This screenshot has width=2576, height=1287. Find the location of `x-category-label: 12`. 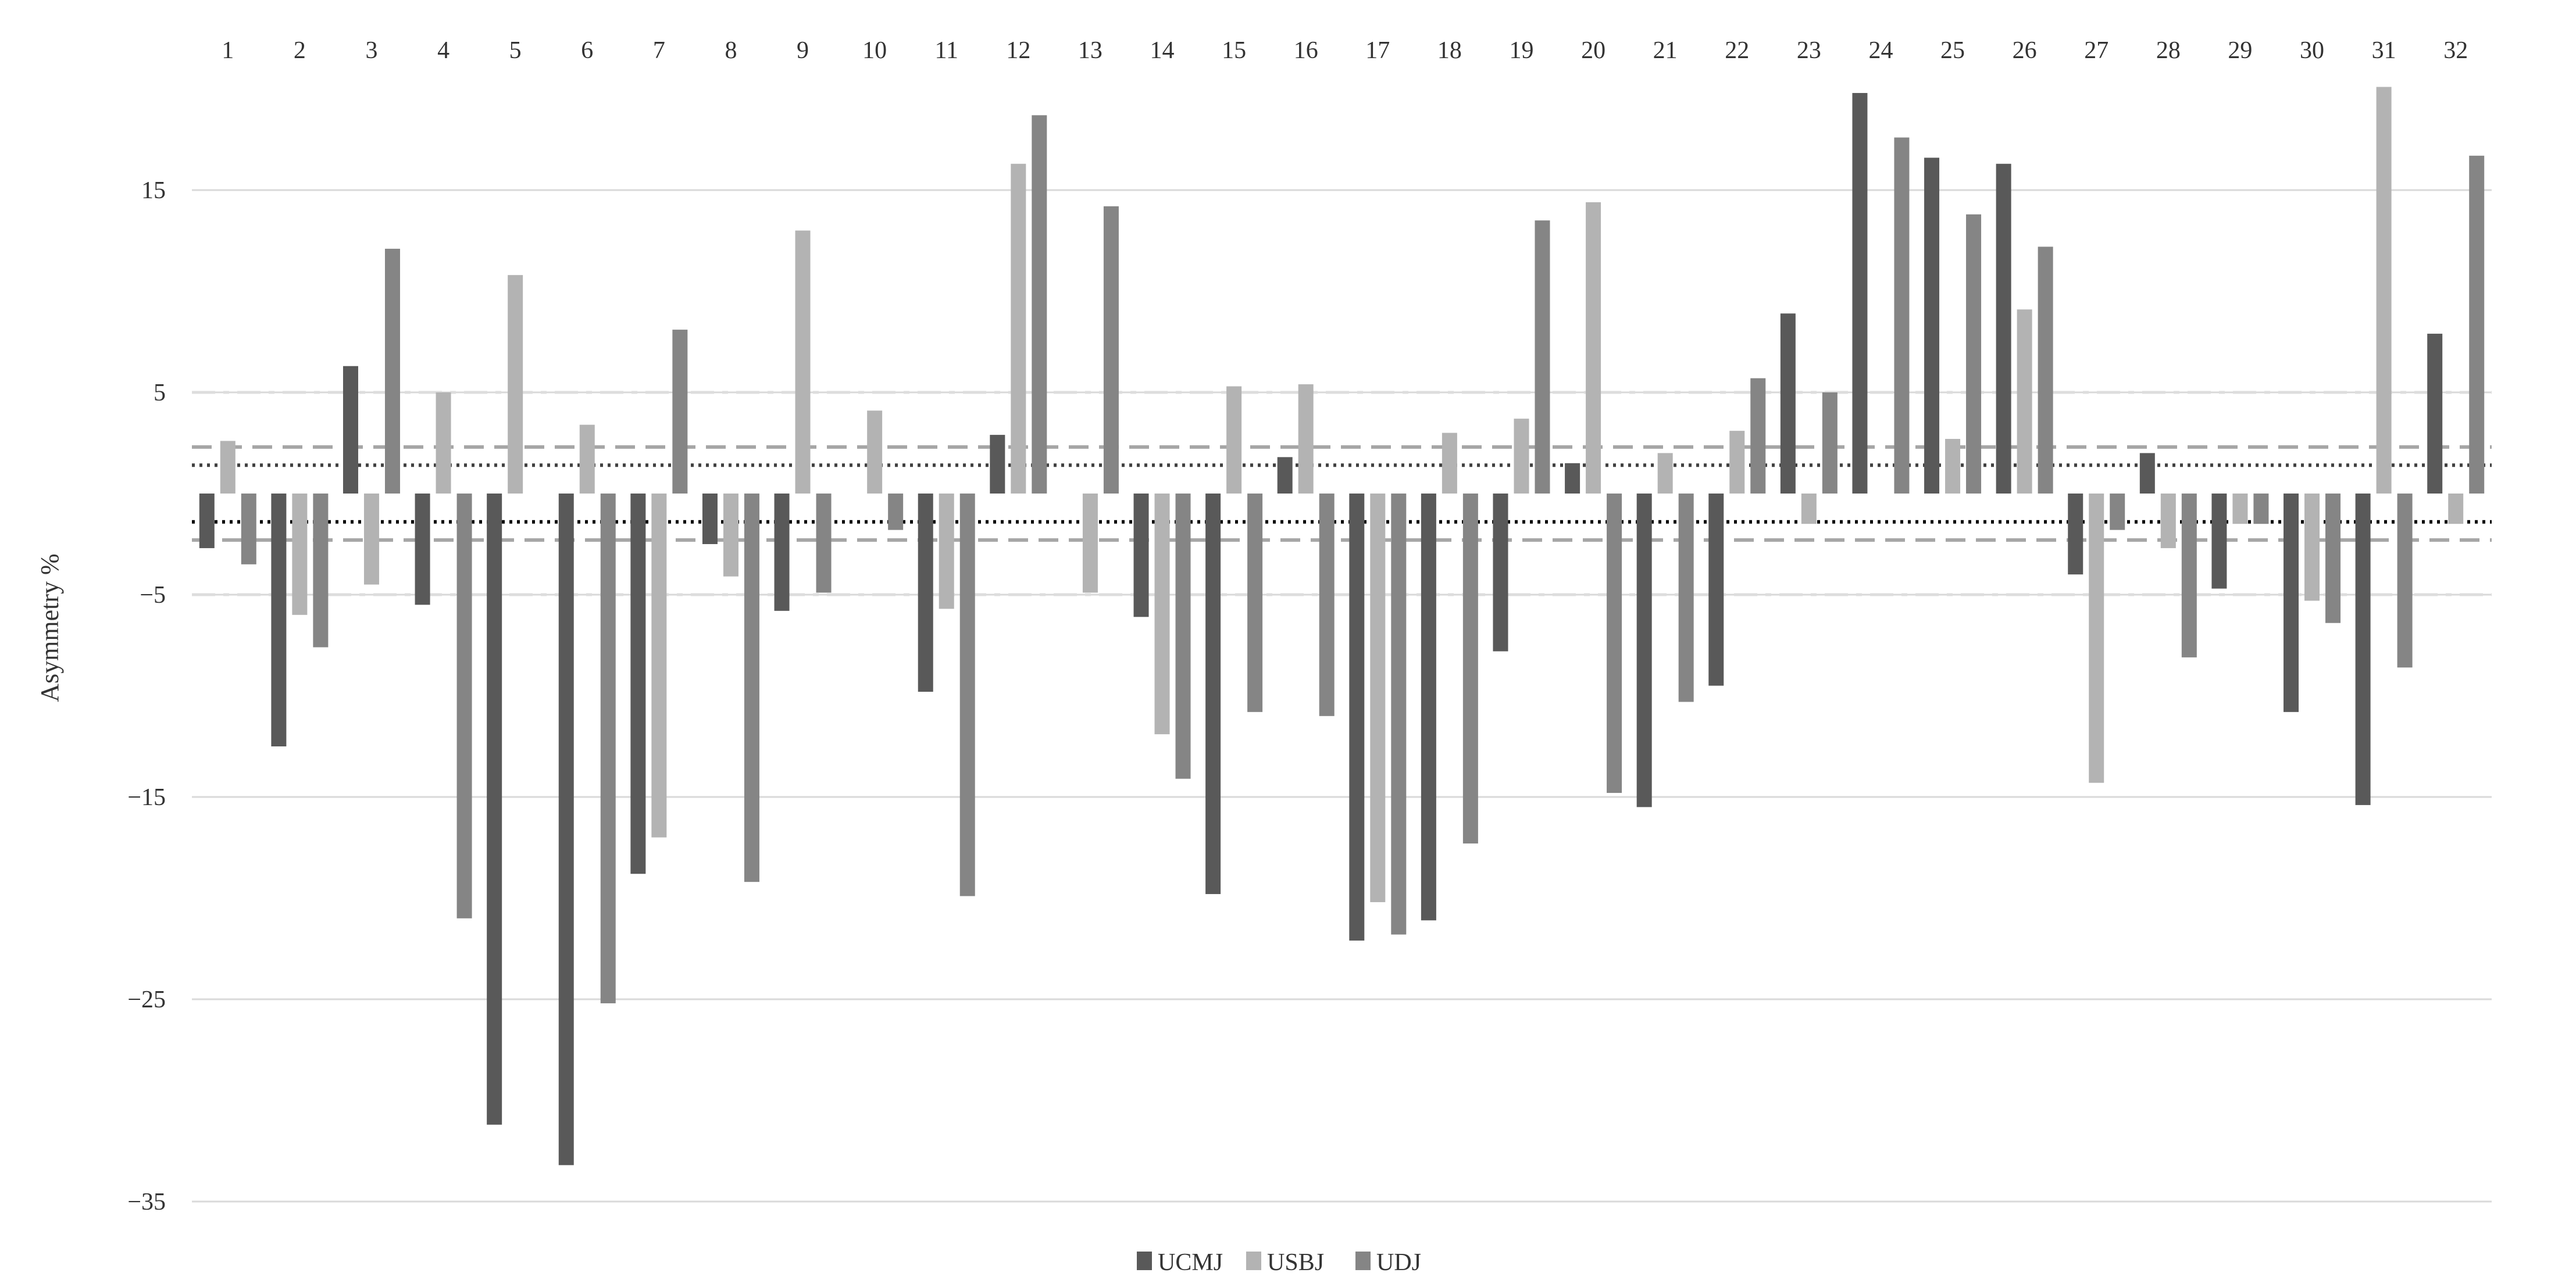

x-category-label: 12 is located at coordinates (1018, 50).